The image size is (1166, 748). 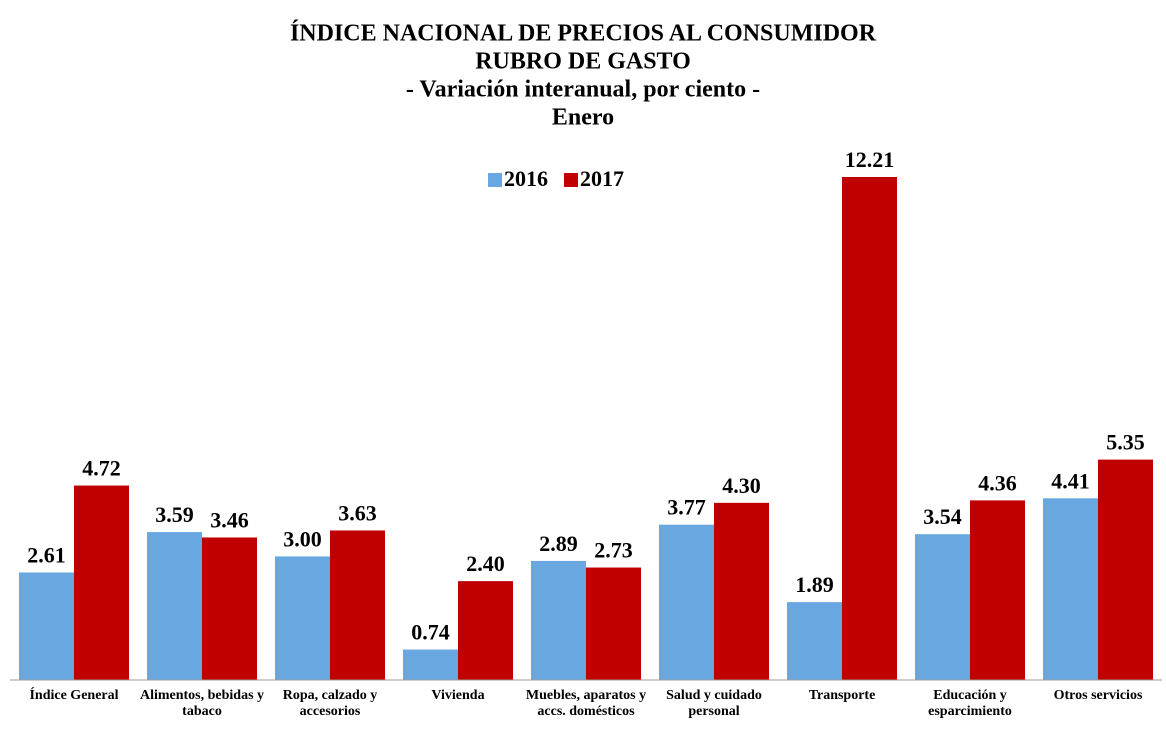 I want to click on x-tick-label: Muebles, aparatos y accs. domésticos, so click(x=586, y=703).